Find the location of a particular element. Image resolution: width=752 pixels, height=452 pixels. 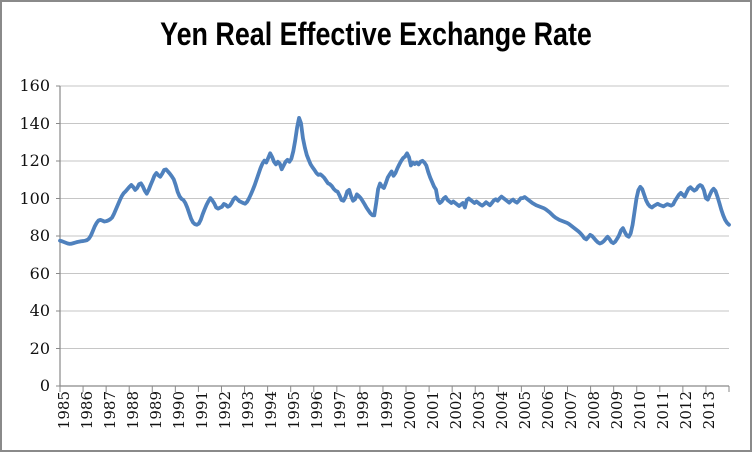

x-axis-label: 2007 is located at coordinates (571, 410).